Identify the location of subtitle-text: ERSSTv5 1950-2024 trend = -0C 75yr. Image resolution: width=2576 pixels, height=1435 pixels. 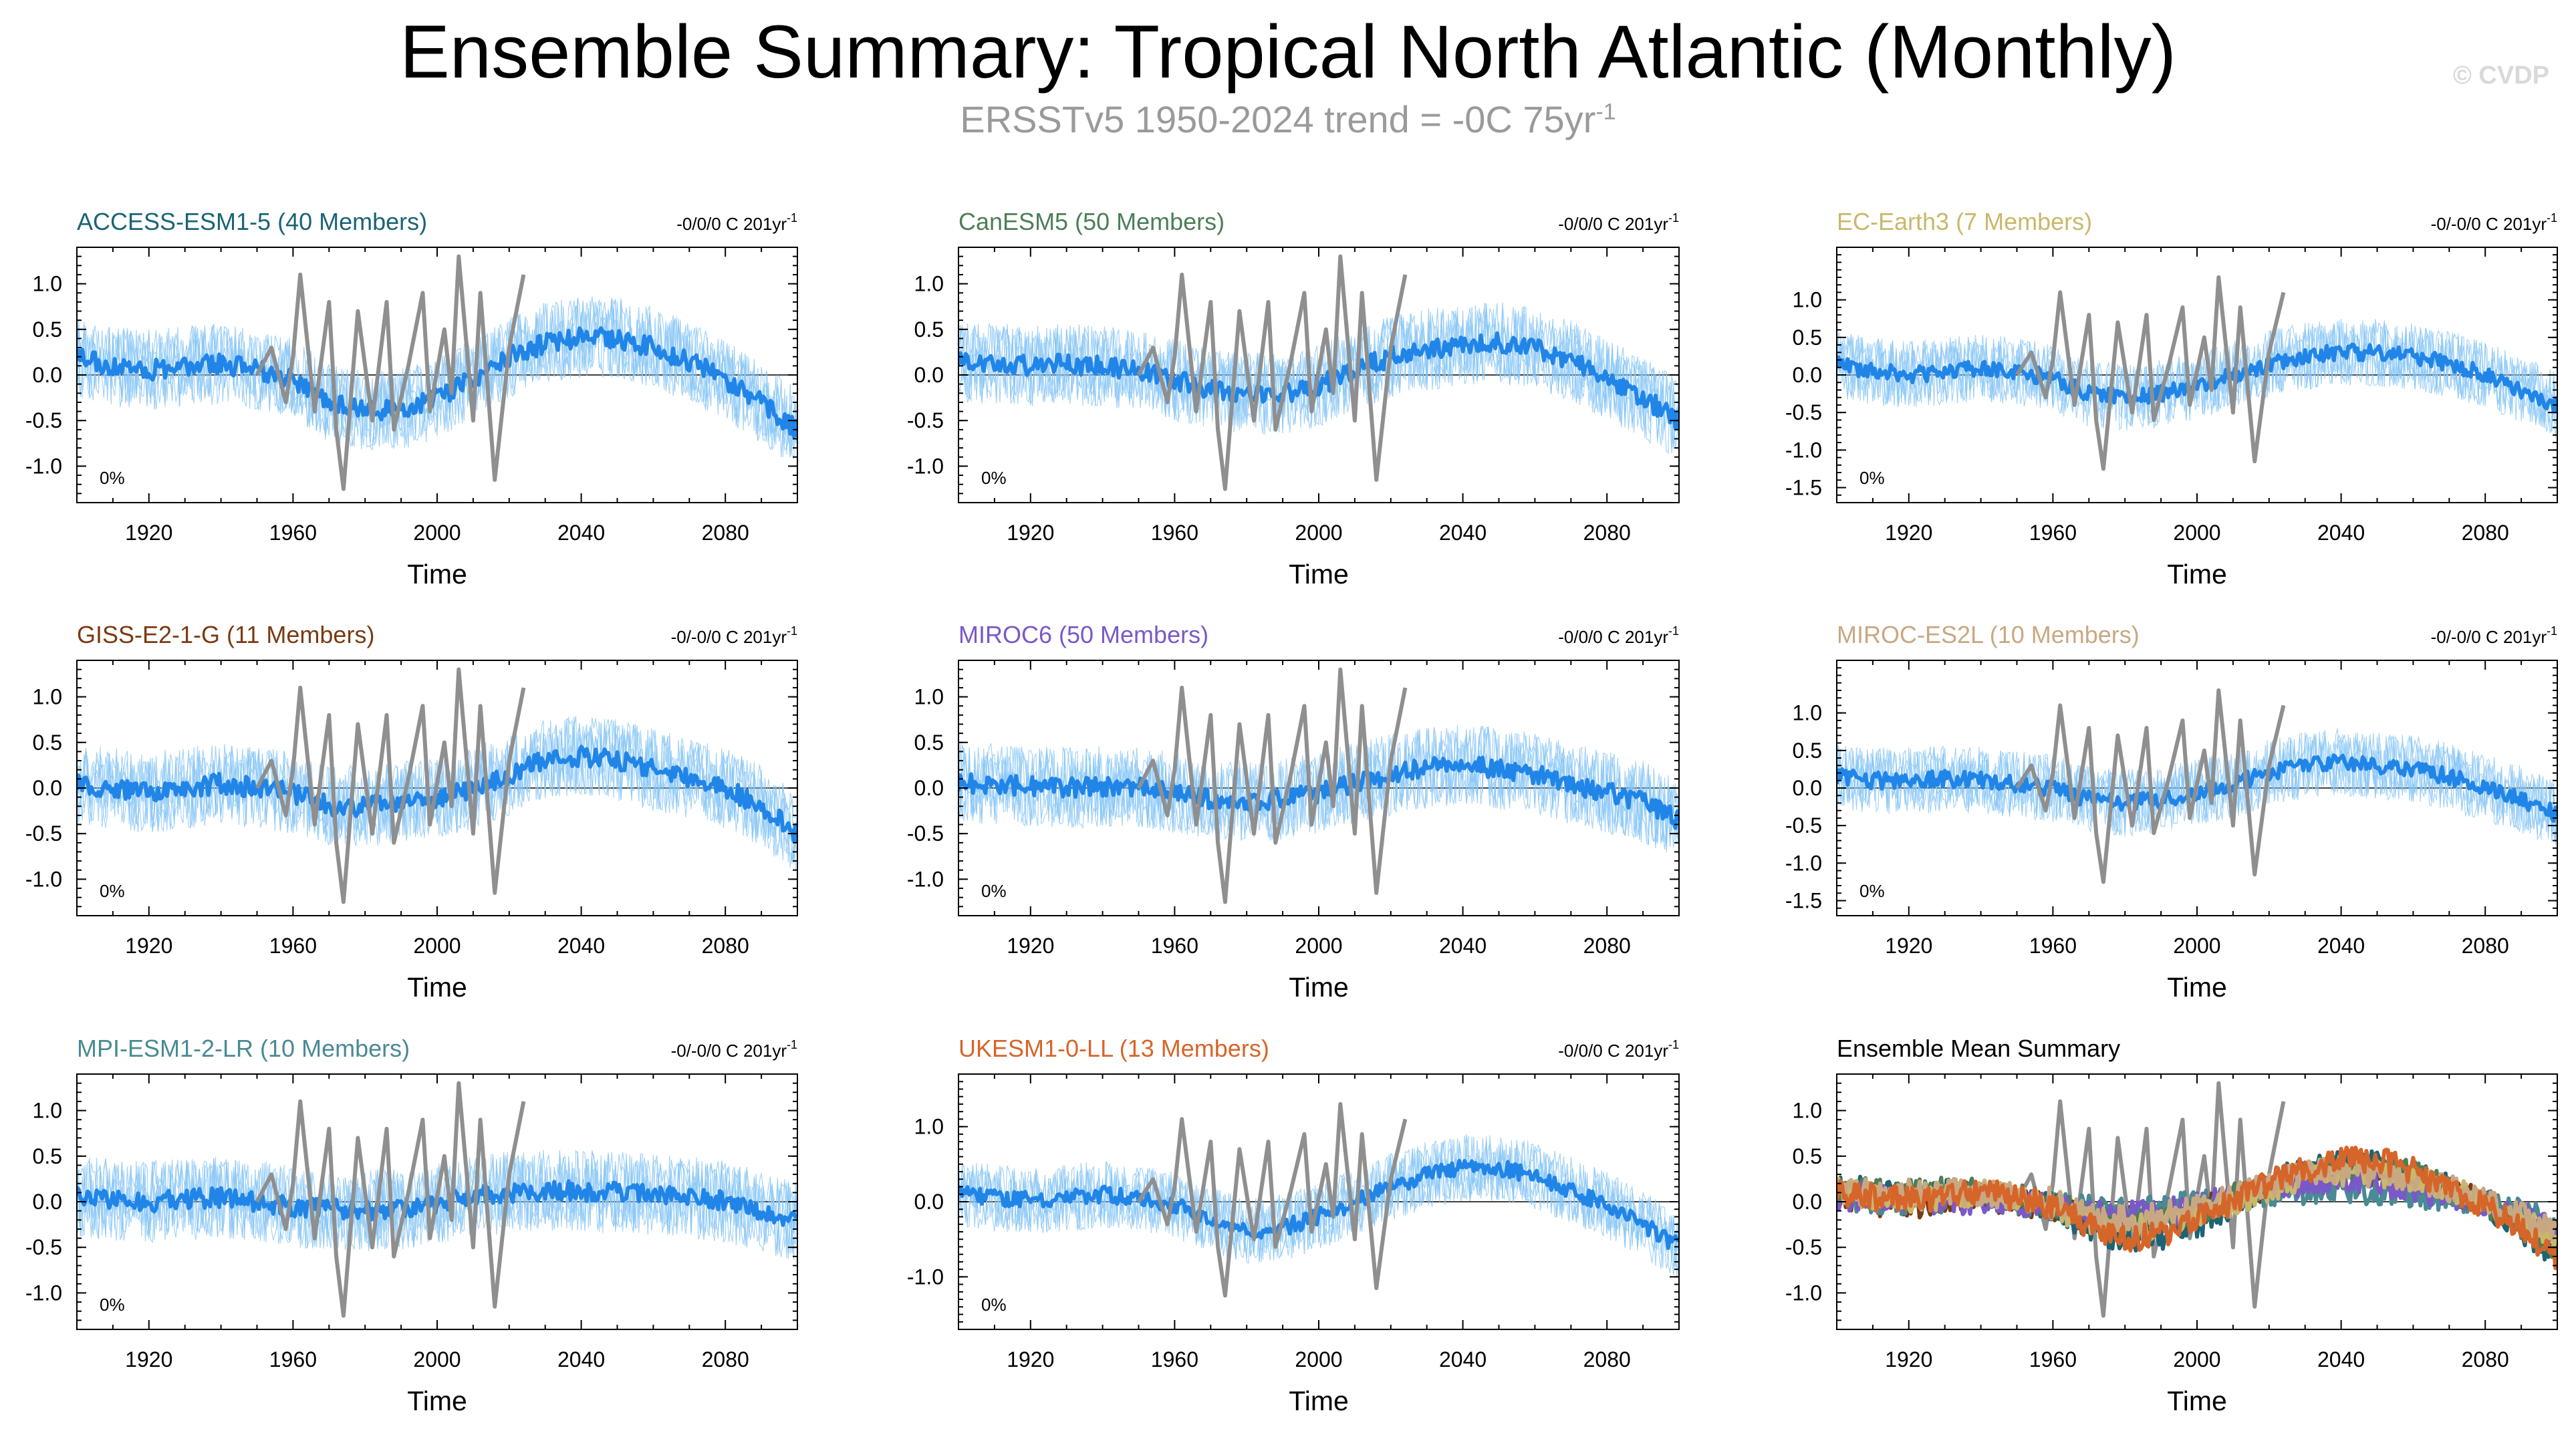
(1278, 119).